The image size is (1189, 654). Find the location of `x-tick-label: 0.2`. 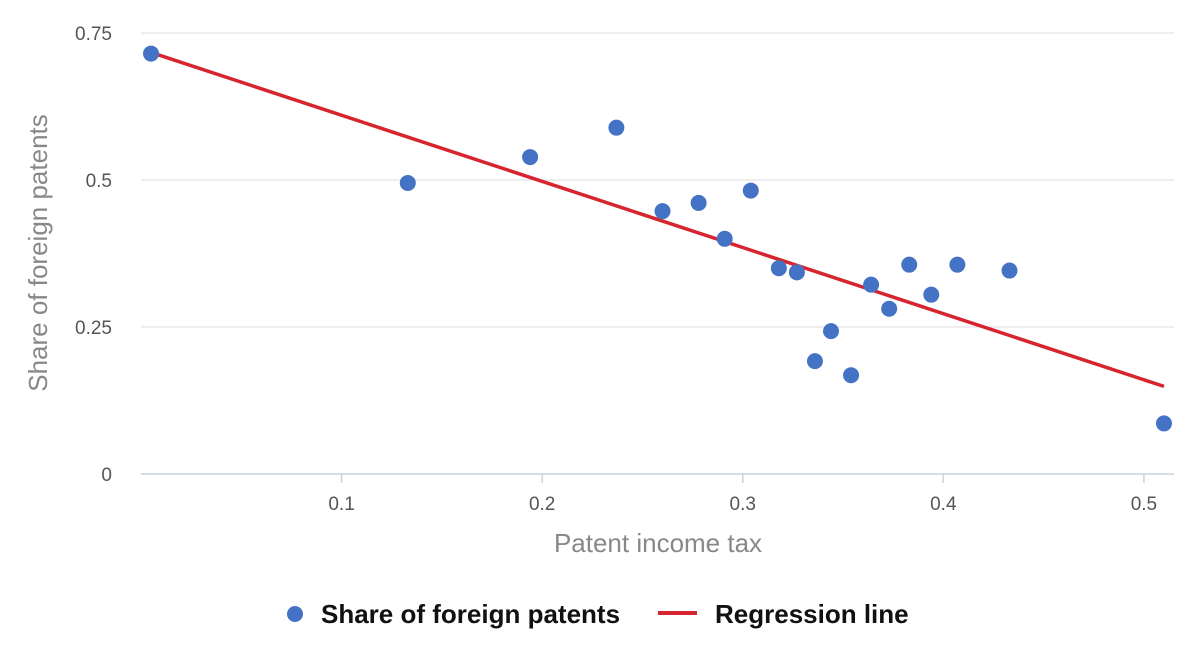

x-tick-label: 0.2 is located at coordinates (542, 504).